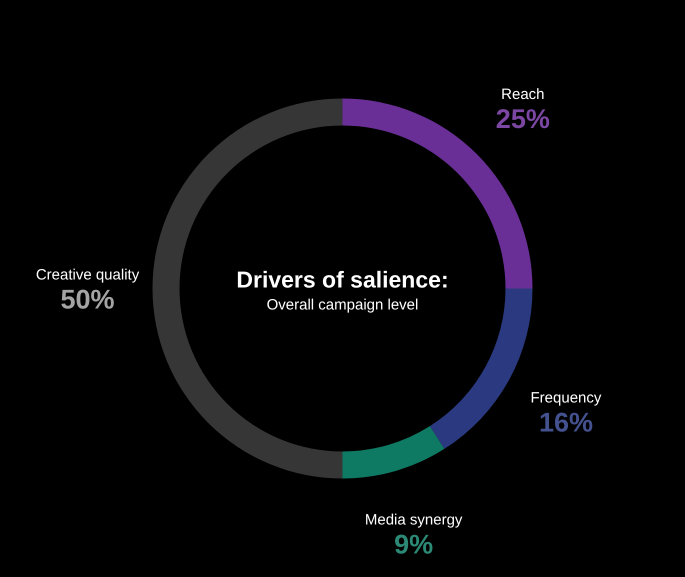 This screenshot has height=577, width=685. Describe the element at coordinates (413, 519) in the screenshot. I see `slice-label: Media synergy` at that location.